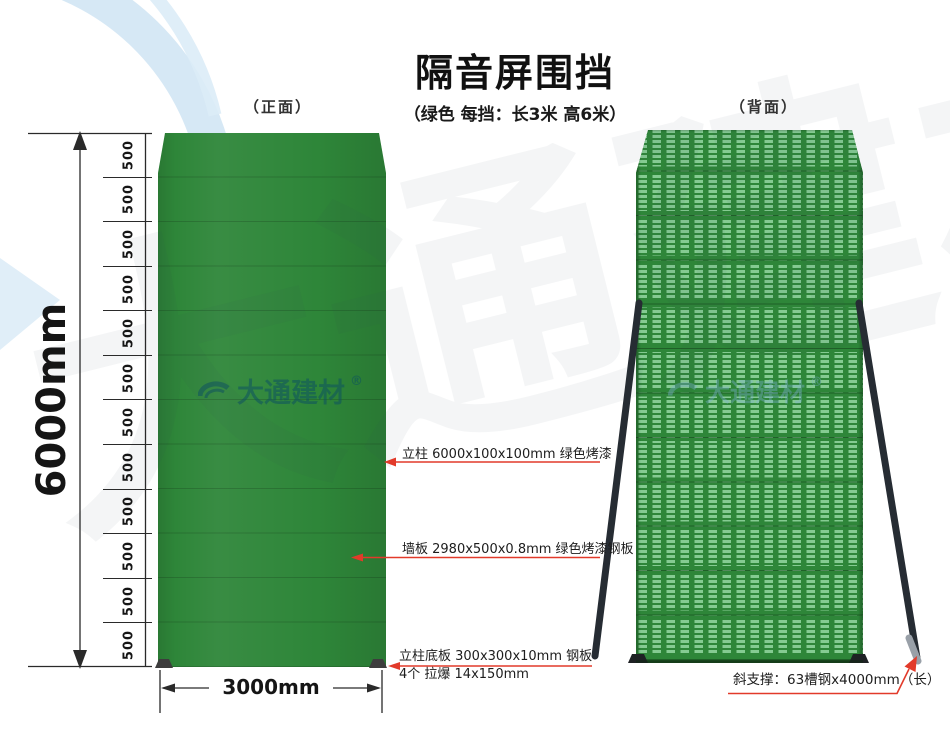  What do you see at coordinates (271, 687) in the screenshot?
I see `width-dimension-label: 3000mm` at bounding box center [271, 687].